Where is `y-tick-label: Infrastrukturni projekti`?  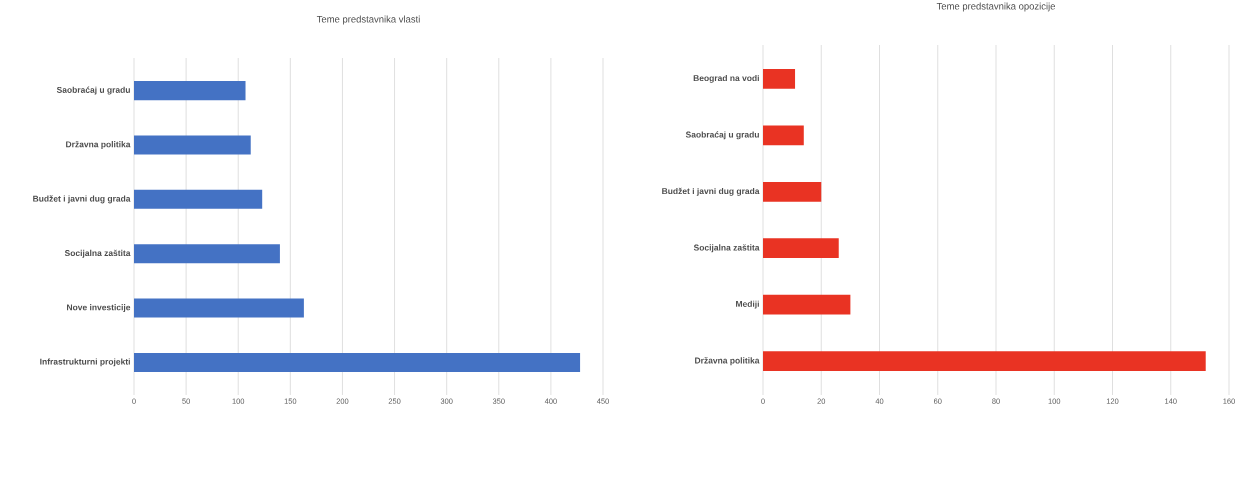
y-tick-label: Infrastrukturni projekti is located at coordinates (85, 362).